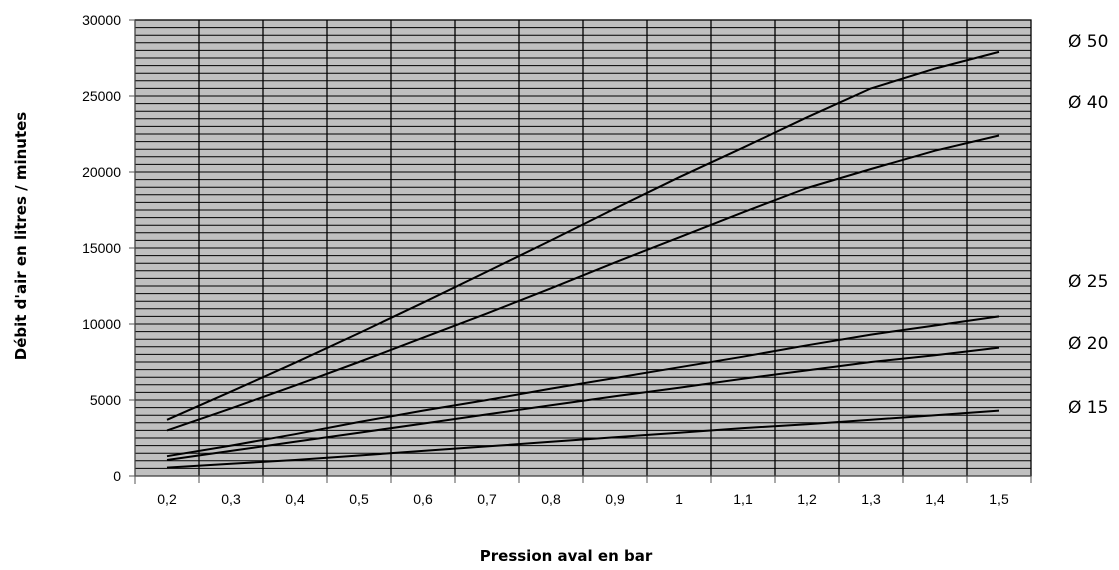 The image size is (1119, 570). Describe the element at coordinates (807, 499) in the screenshot. I see `x-tick-label: 1,2` at that location.